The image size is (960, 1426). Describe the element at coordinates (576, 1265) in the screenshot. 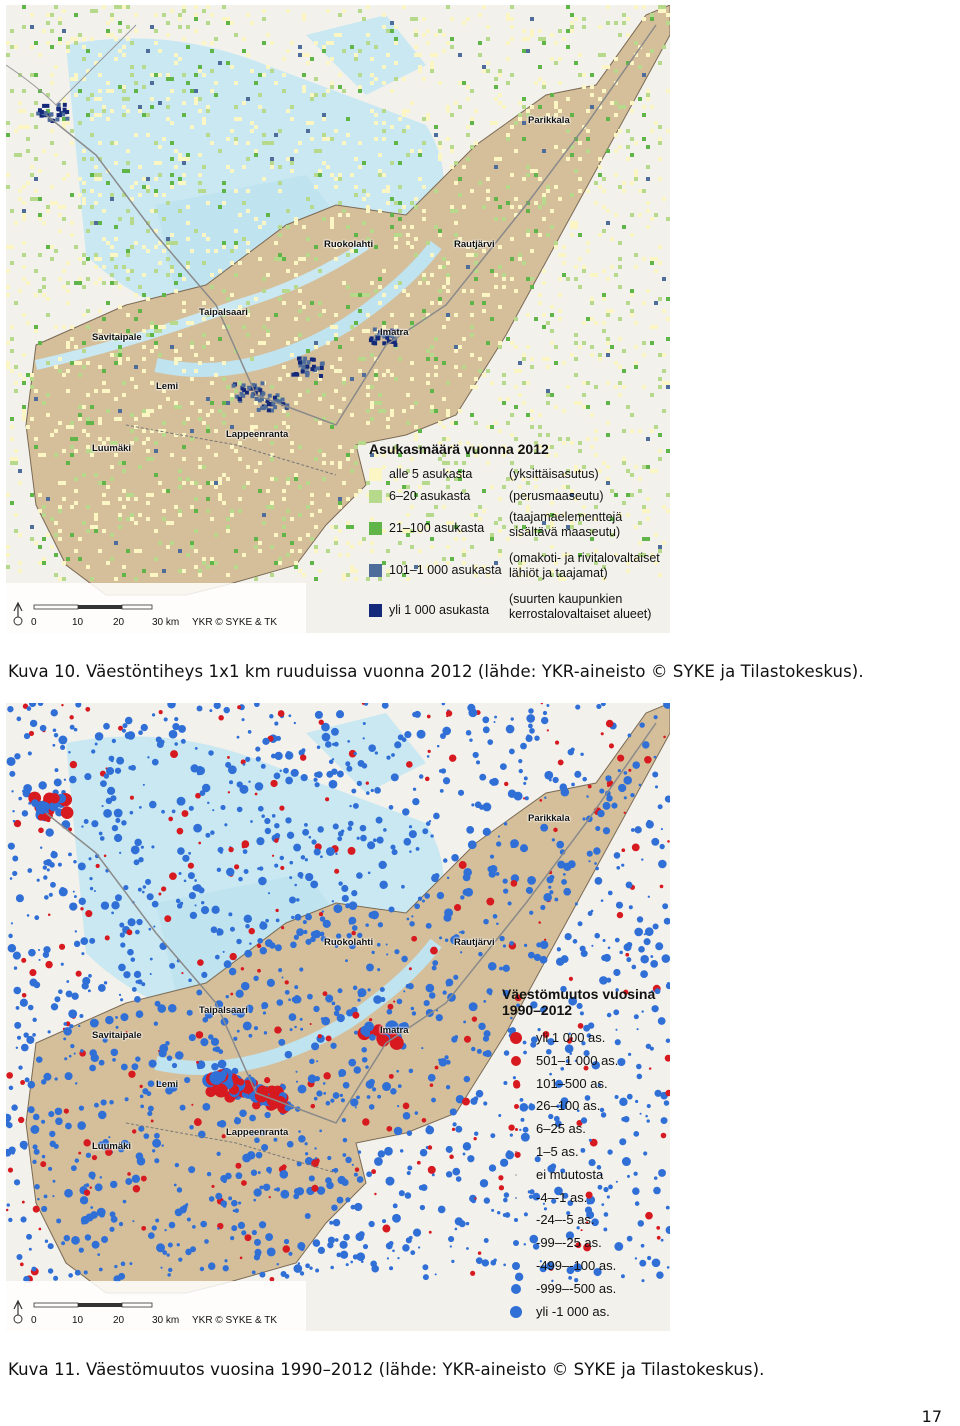

I see `legend-label: -499–-100 as.` at that location.